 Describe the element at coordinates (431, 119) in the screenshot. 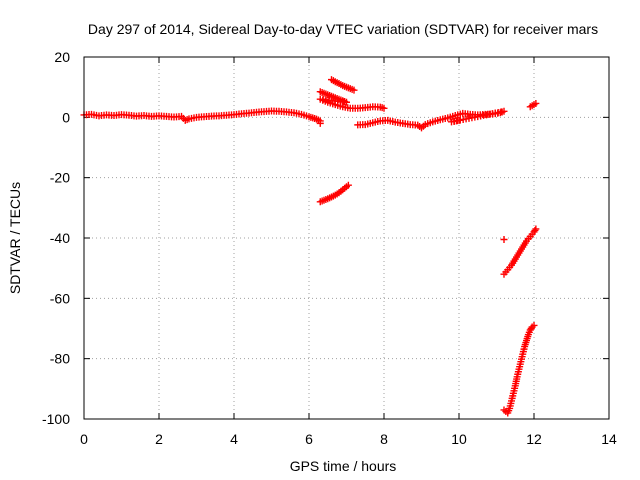

I see `series-dip-segment` at that location.